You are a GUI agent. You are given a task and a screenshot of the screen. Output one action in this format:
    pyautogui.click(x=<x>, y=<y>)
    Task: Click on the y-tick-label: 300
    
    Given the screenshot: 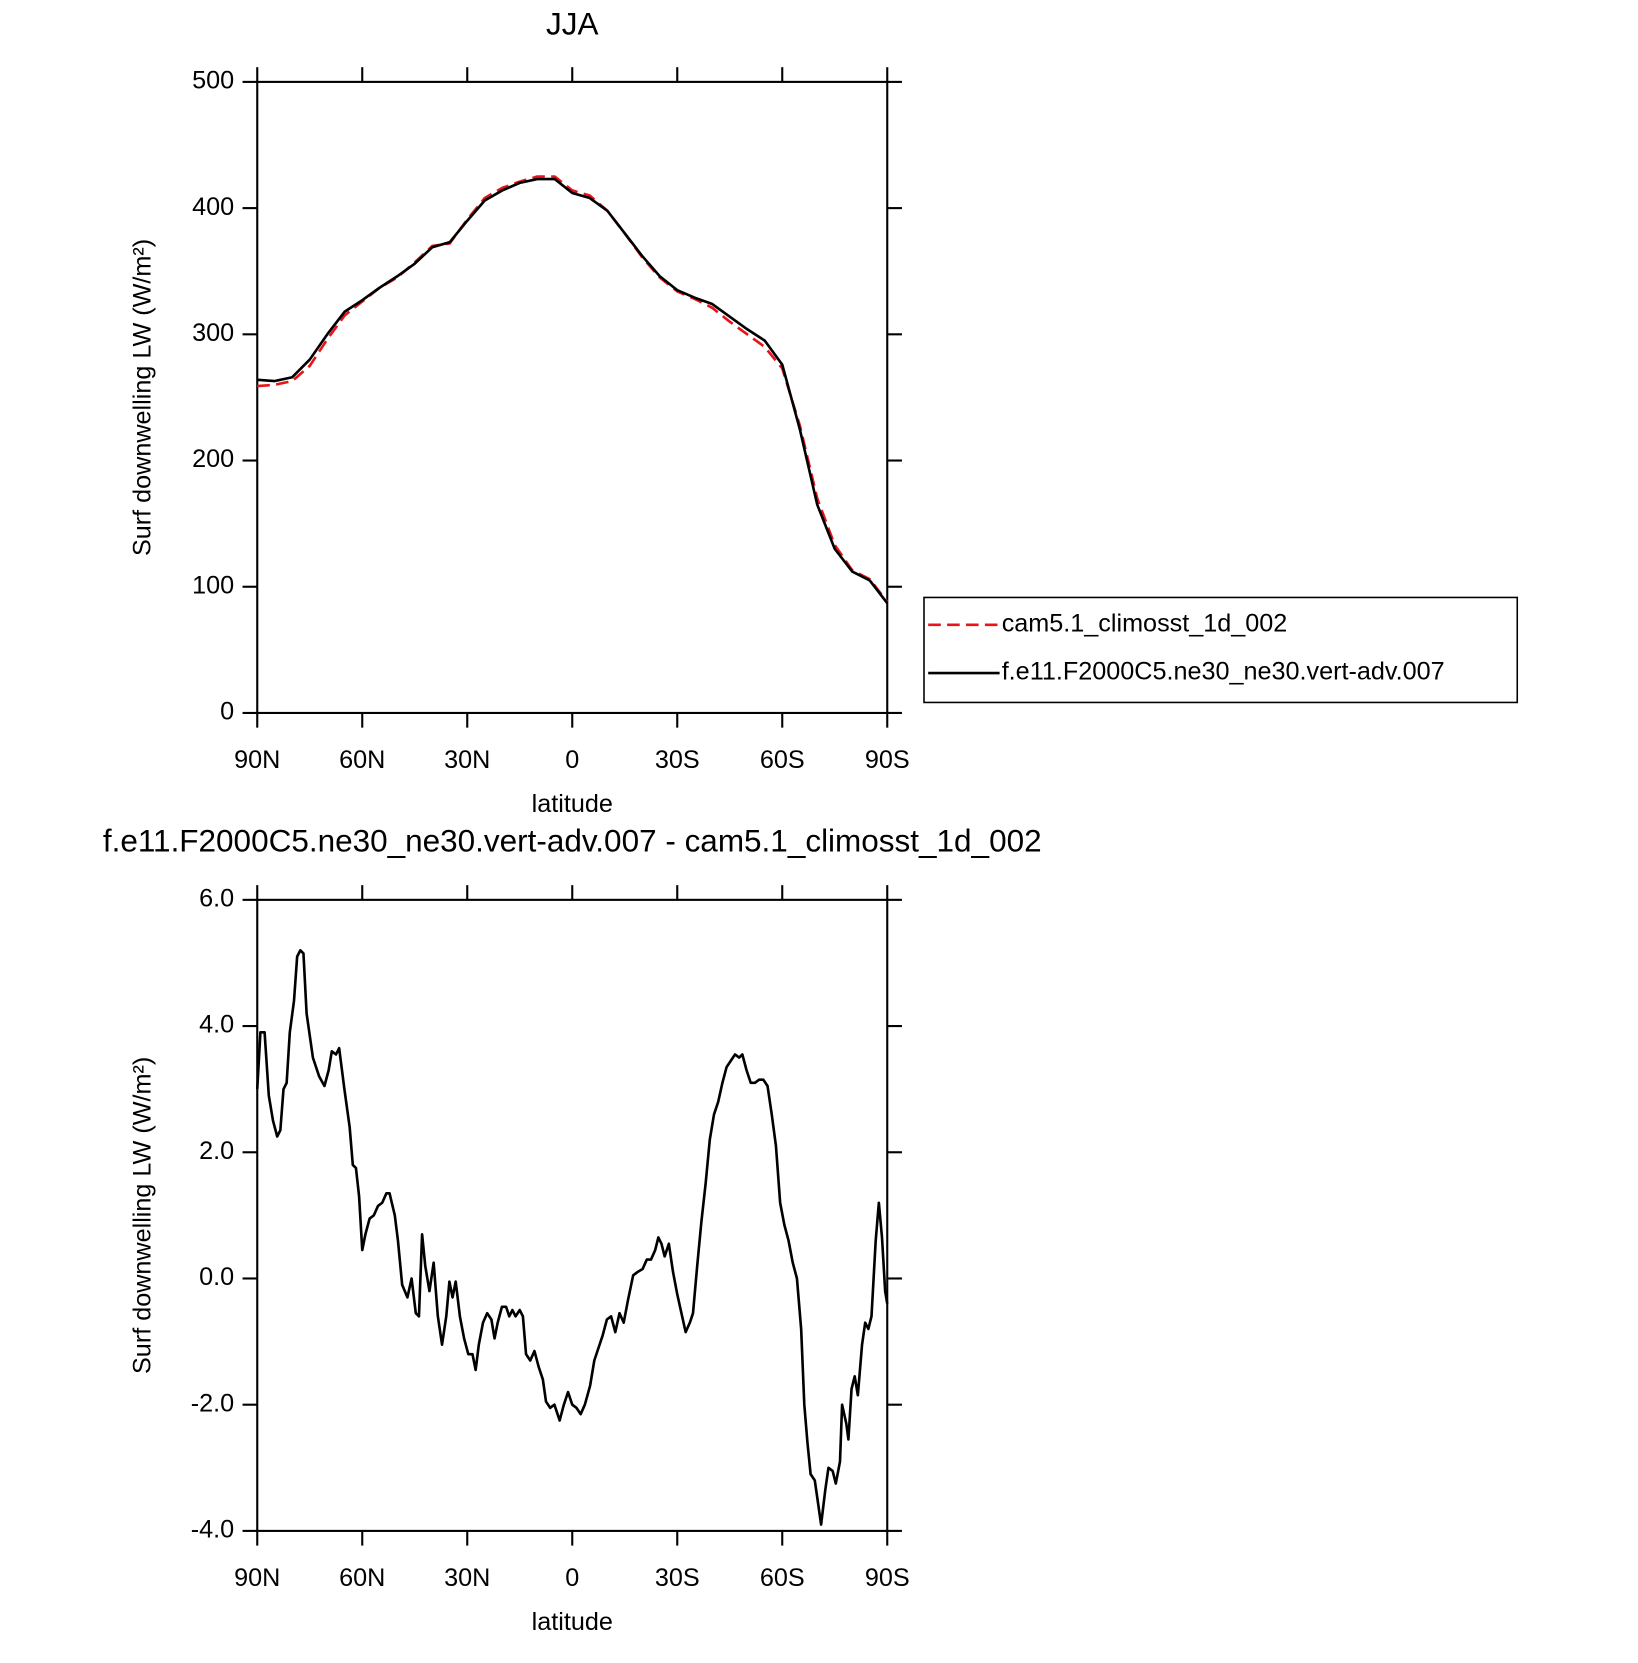 What is the action you would take?
    pyautogui.click(x=213, y=333)
    